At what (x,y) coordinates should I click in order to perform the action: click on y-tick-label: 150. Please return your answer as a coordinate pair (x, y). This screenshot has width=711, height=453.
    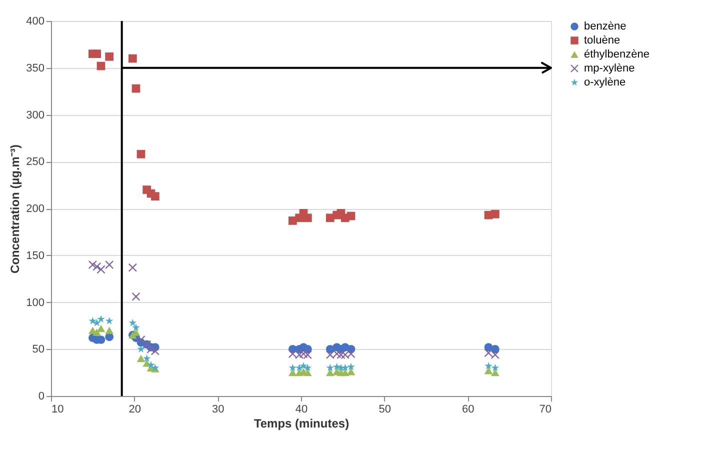
    Looking at the image, I should click on (35, 256).